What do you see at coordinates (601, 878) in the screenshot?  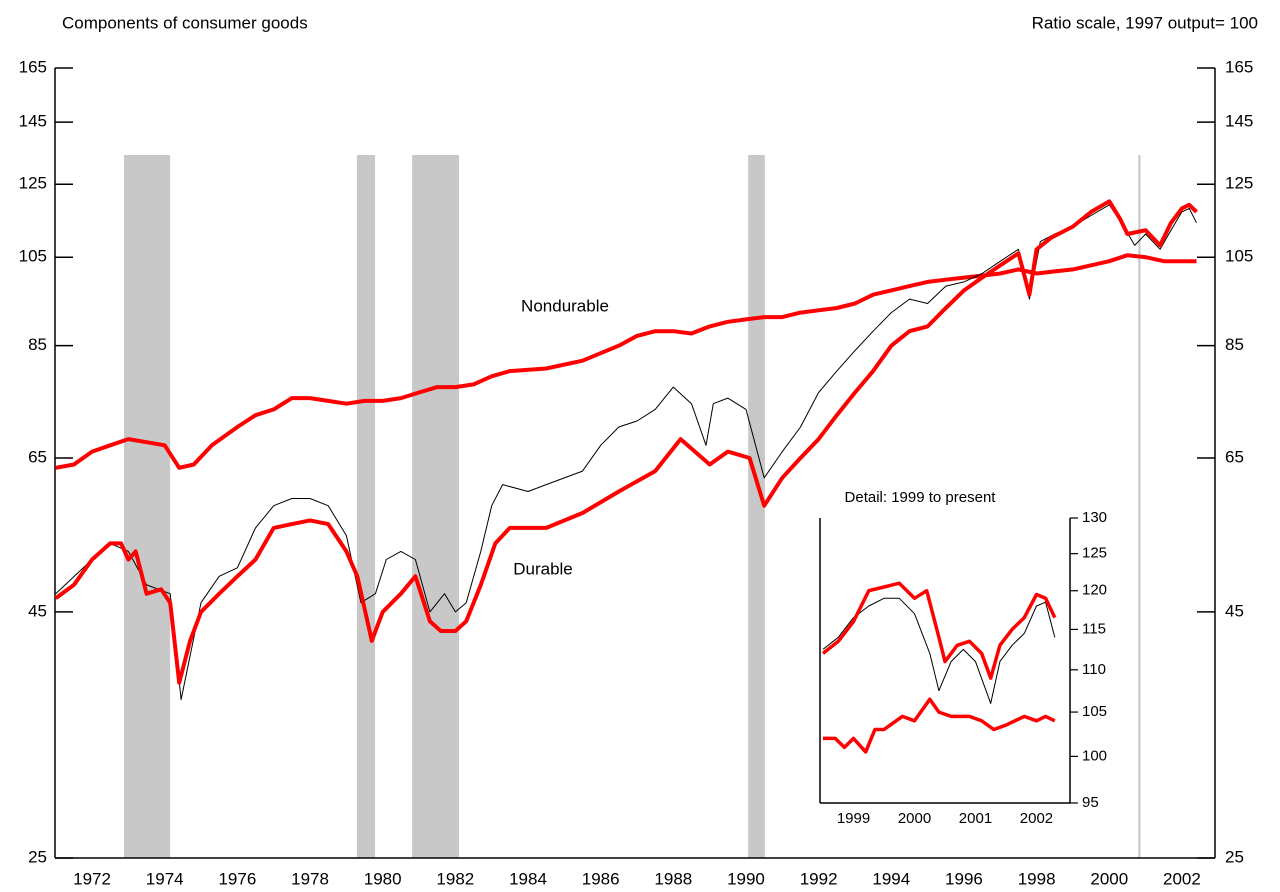 I see `x-tick-label: 1986` at bounding box center [601, 878].